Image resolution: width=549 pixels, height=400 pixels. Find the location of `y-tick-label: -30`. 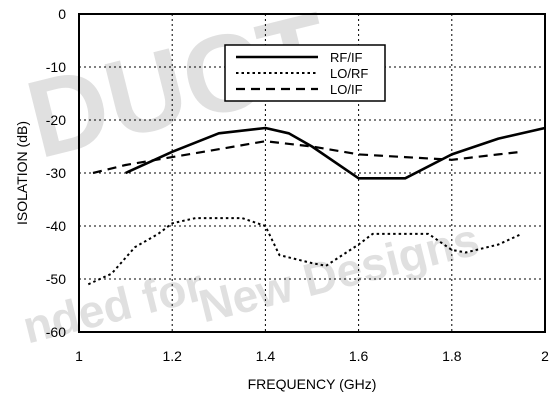

y-tick-label: -30 is located at coordinates (56, 173).